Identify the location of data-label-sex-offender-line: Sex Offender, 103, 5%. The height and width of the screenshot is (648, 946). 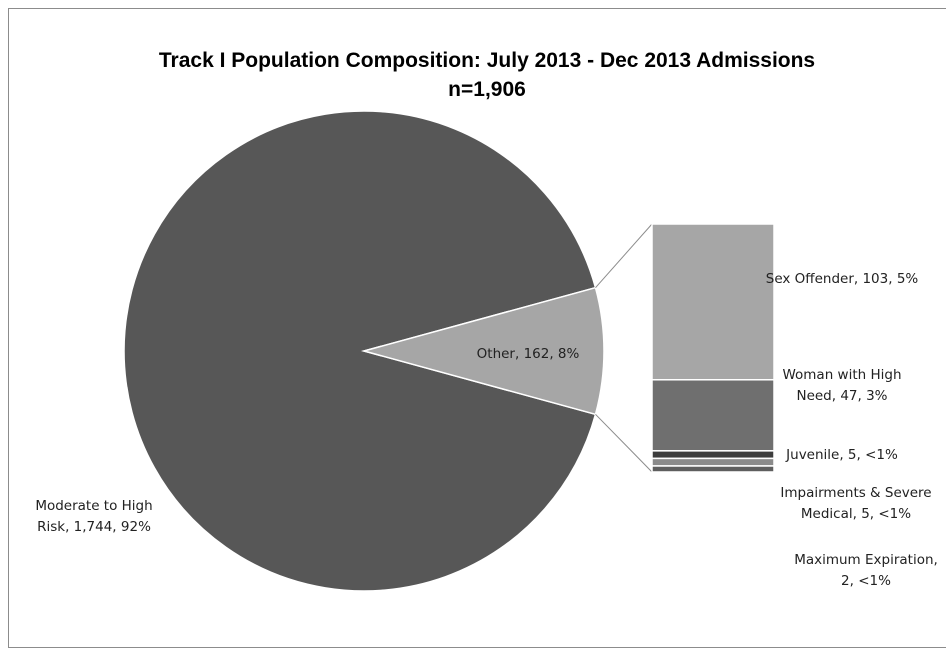
(842, 279).